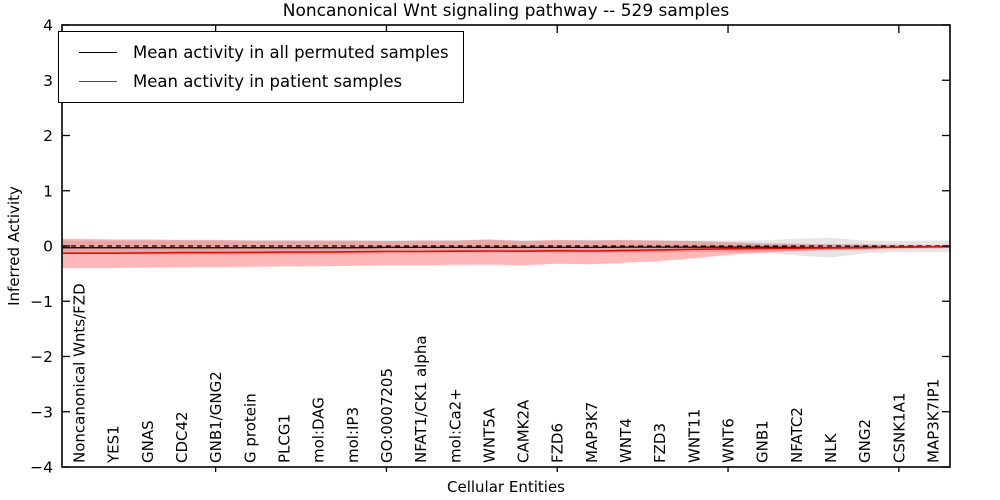 The height and width of the screenshot is (500, 1000). Describe the element at coordinates (865, 441) in the screenshot. I see `x-category-label: GNG2` at that location.